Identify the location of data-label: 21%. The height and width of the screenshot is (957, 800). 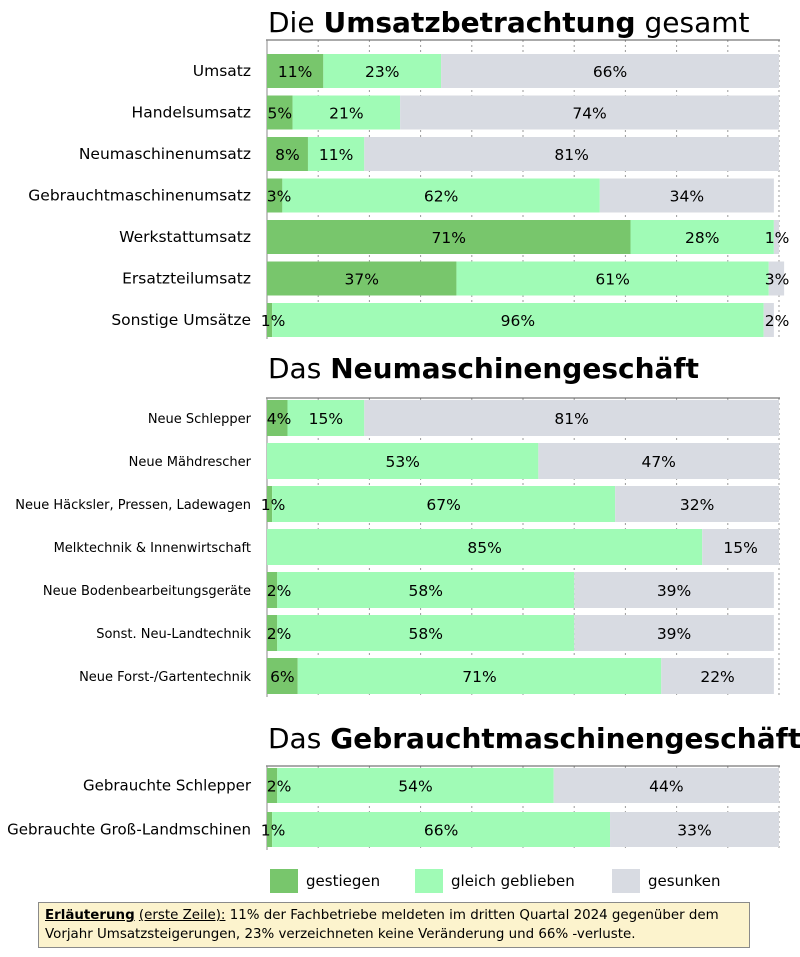
(346, 114).